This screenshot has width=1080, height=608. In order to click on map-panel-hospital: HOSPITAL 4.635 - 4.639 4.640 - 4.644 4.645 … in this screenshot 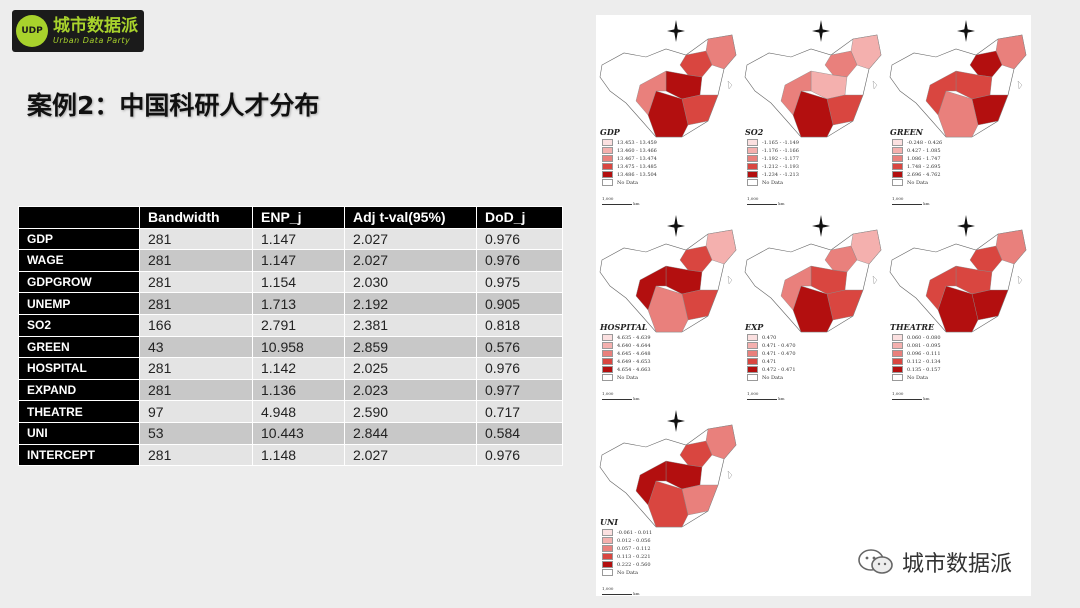, I will do `click(668, 307)`.